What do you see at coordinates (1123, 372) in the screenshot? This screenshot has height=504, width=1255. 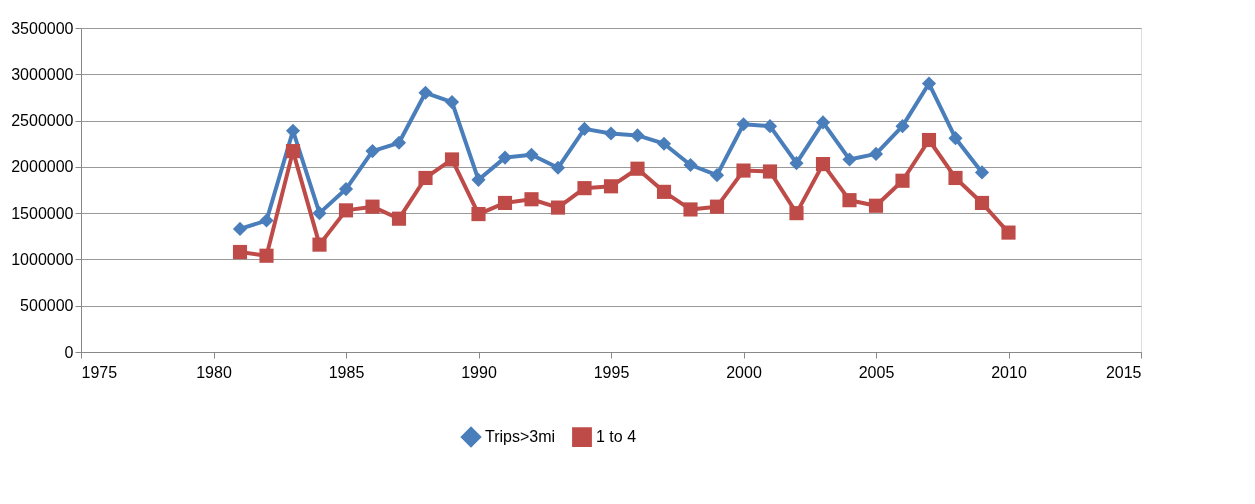 I see `x-tick-label: 2015` at bounding box center [1123, 372].